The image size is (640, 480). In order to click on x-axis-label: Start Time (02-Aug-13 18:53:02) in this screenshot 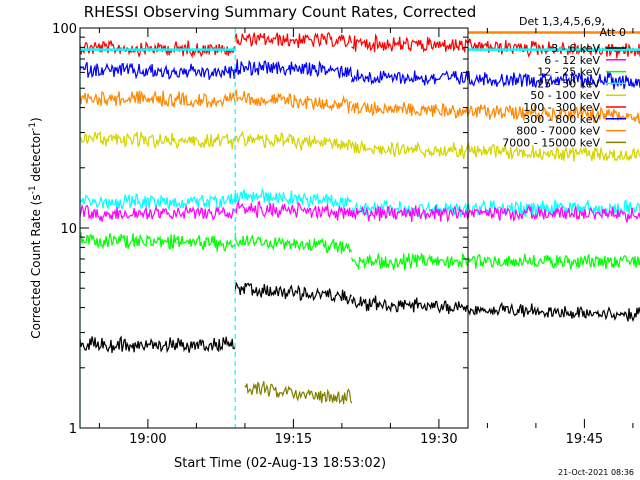, I will do `click(280, 463)`.